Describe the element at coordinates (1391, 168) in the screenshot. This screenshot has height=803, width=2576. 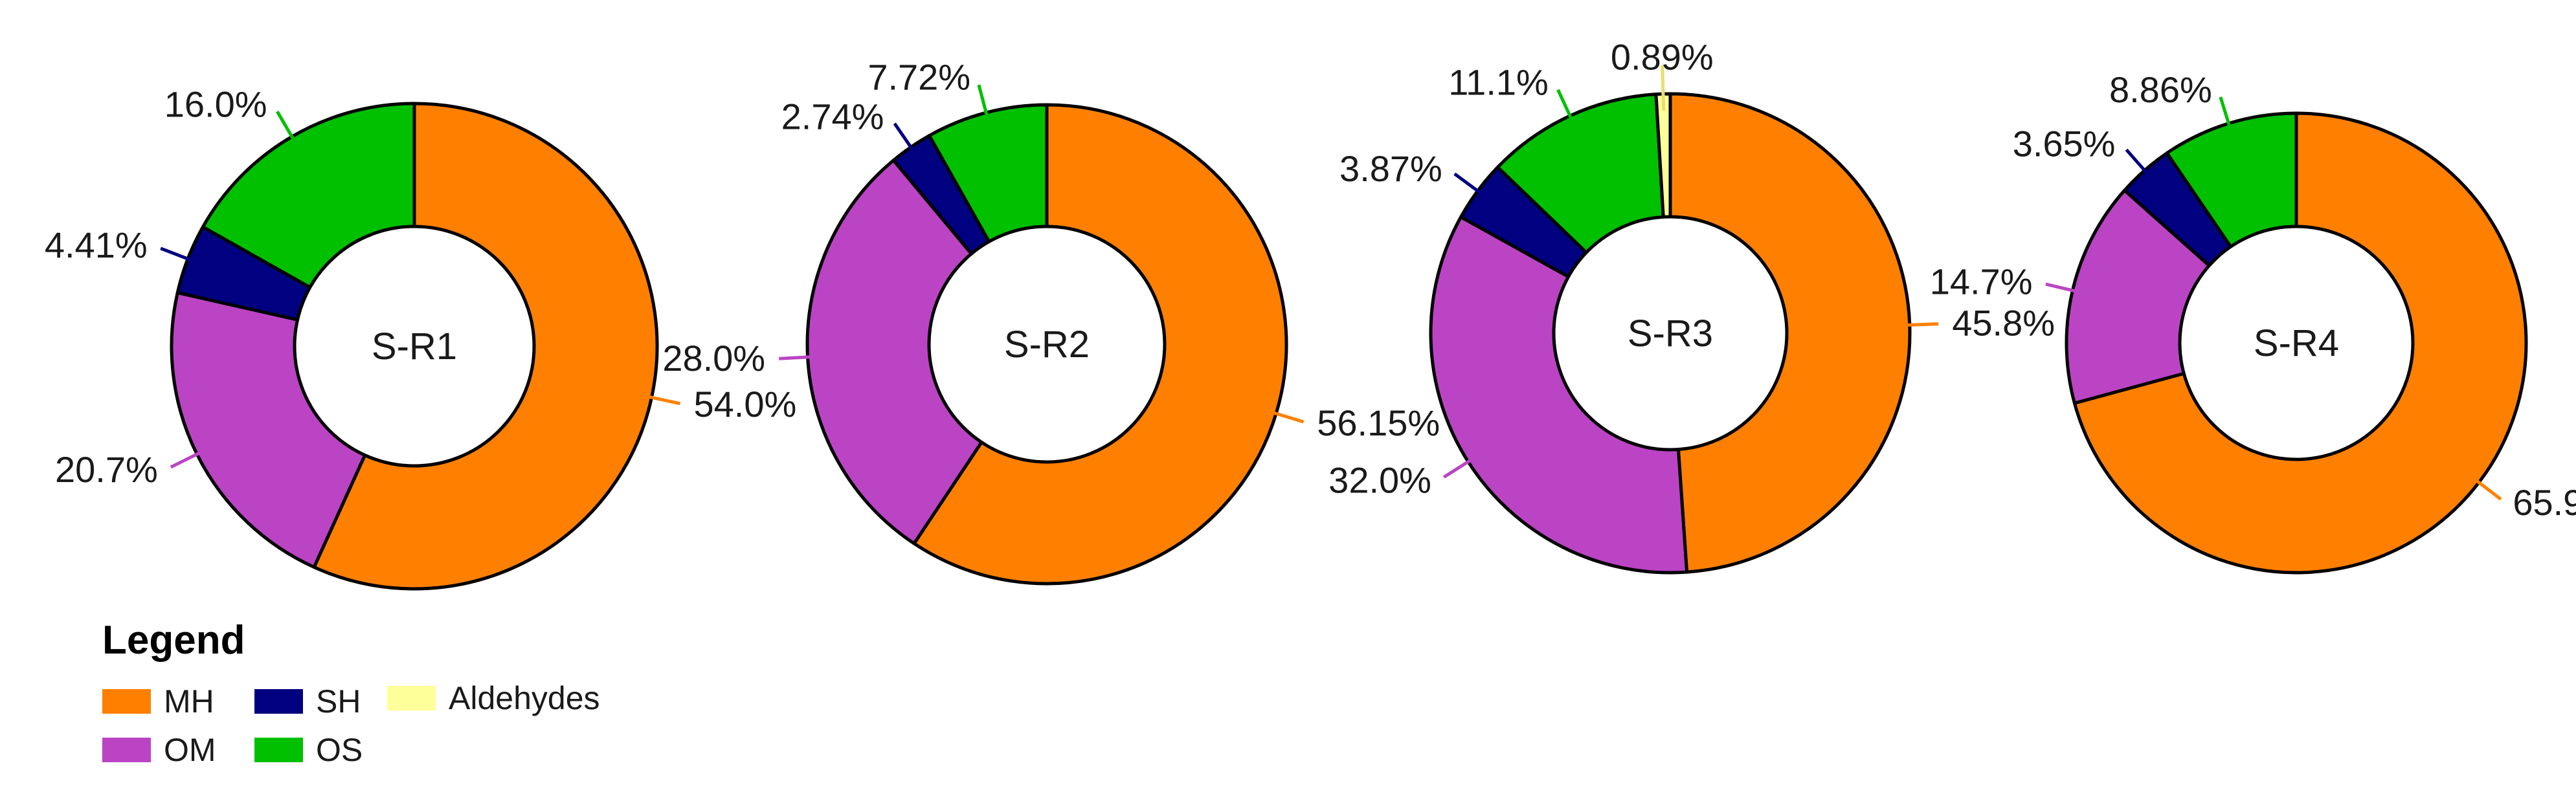
I see `pct-label-sh: 3.87%` at that location.